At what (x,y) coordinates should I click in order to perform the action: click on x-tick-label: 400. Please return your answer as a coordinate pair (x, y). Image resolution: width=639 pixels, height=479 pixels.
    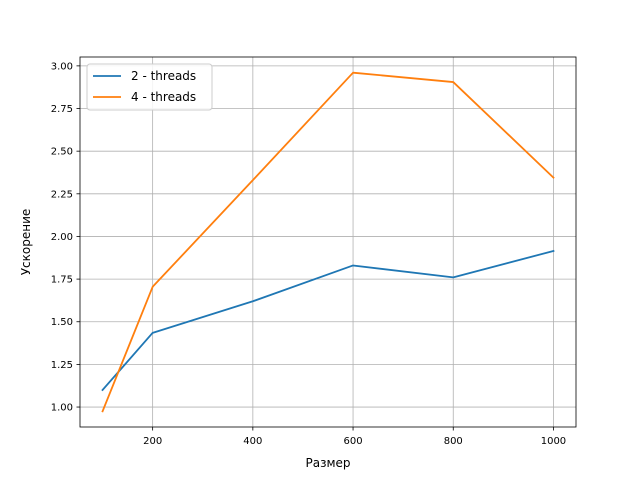
    Looking at the image, I should click on (252, 441).